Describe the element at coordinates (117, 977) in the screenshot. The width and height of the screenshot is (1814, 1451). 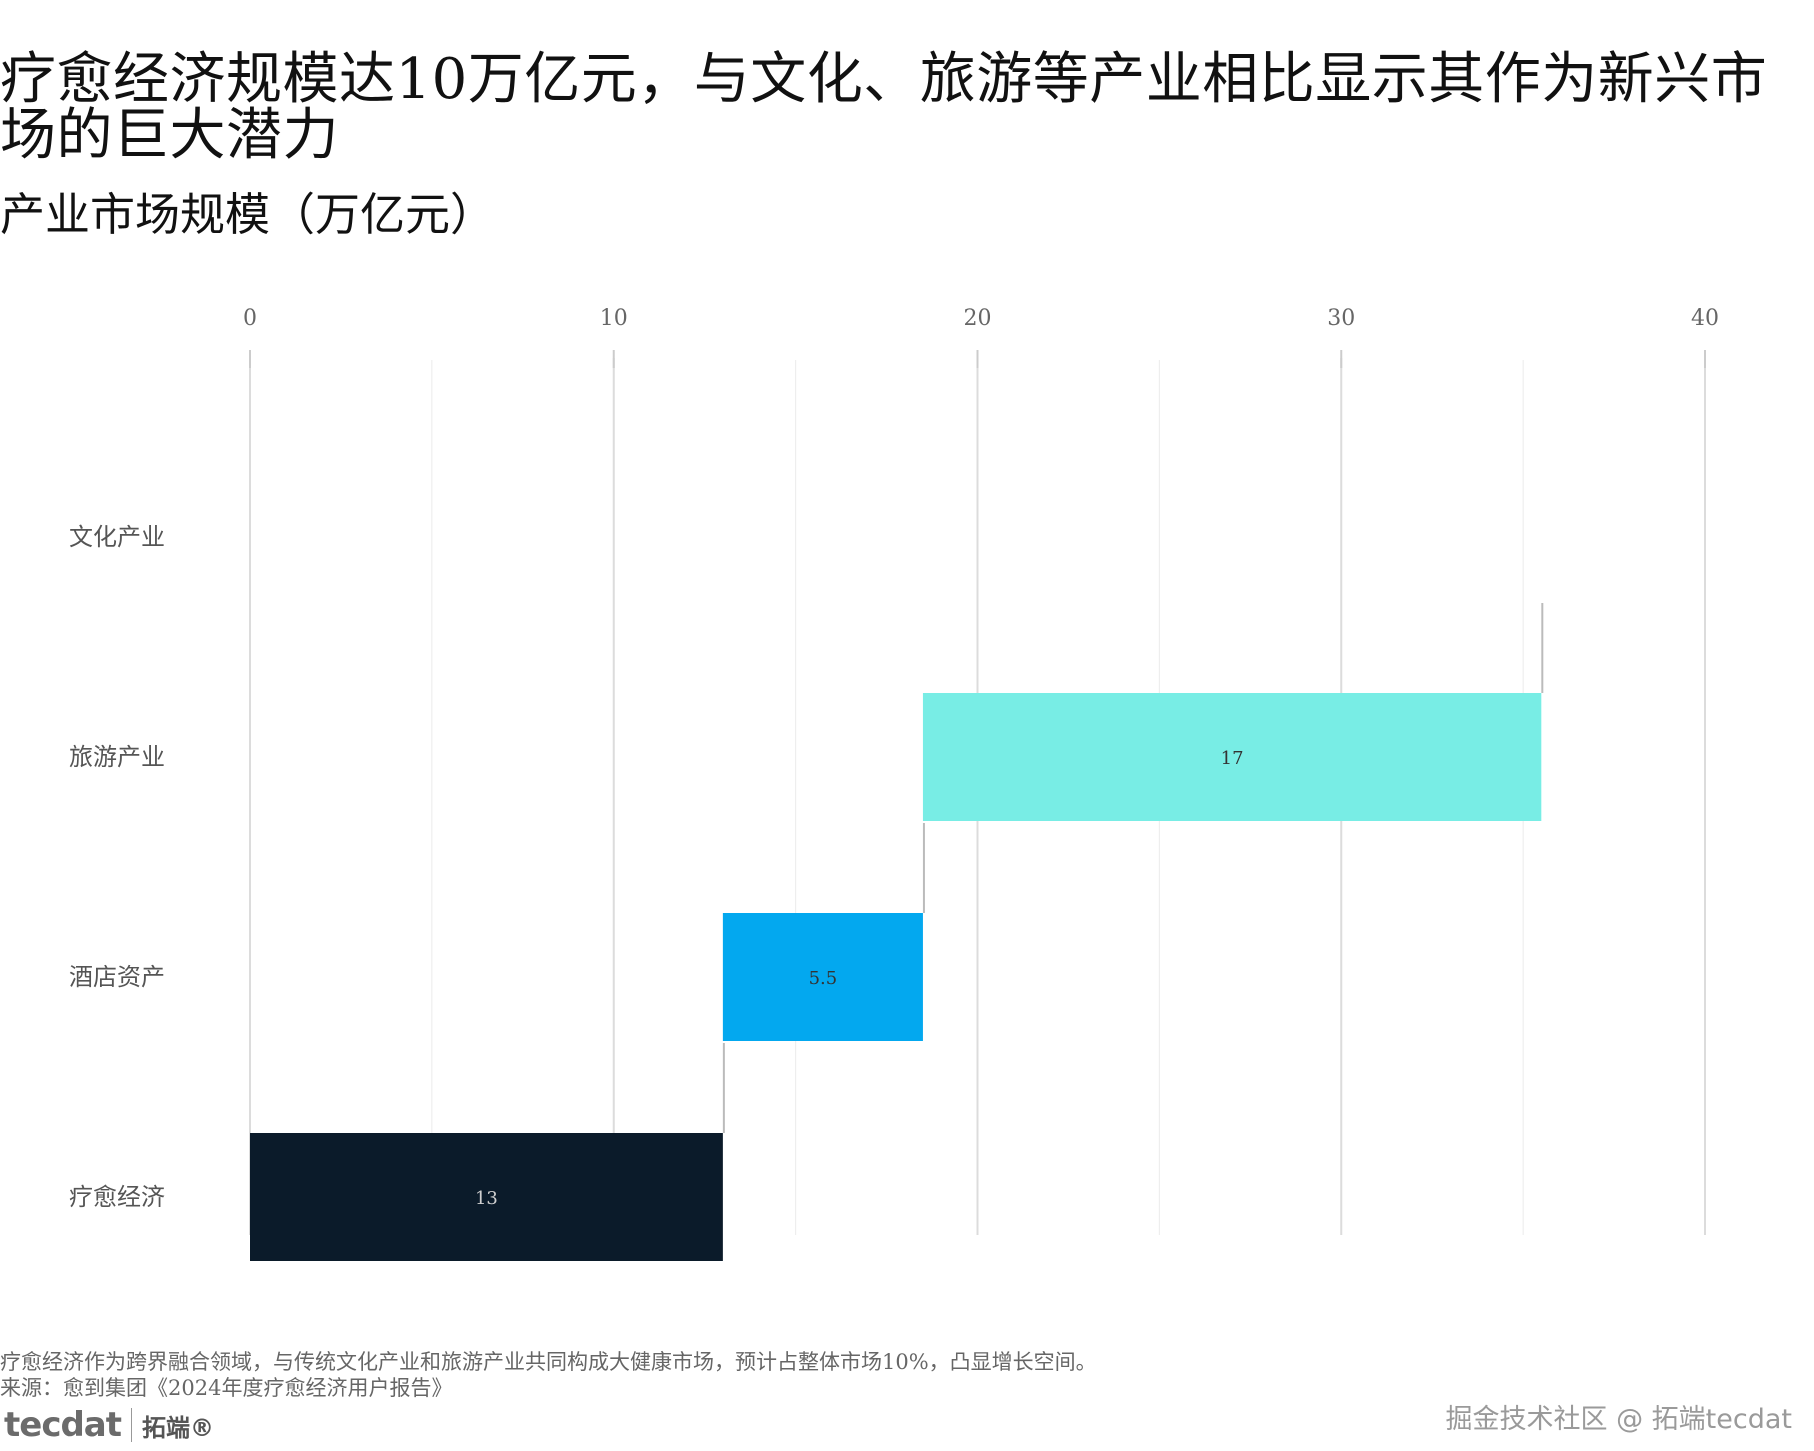
I see `category-label: 酒店资产` at that location.